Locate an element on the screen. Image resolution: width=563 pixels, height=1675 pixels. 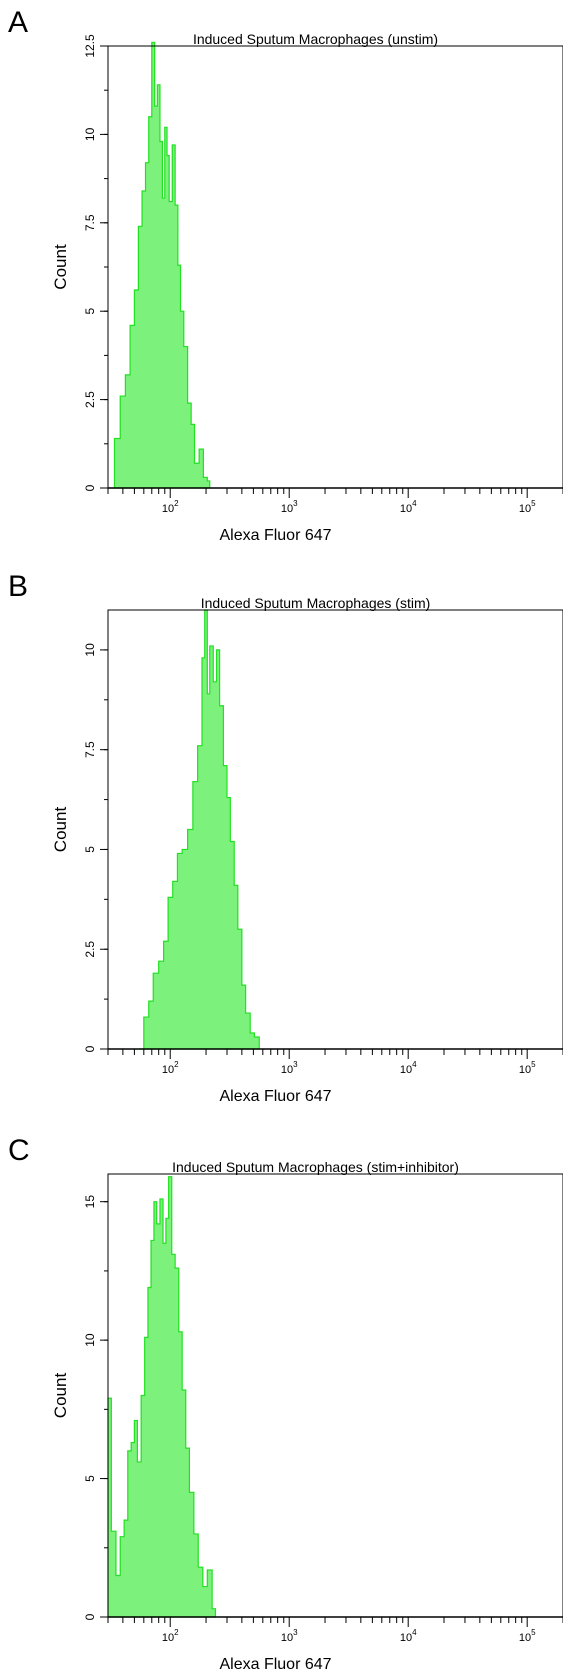
y-tick-label: 15 is located at coordinates (90, 1202).